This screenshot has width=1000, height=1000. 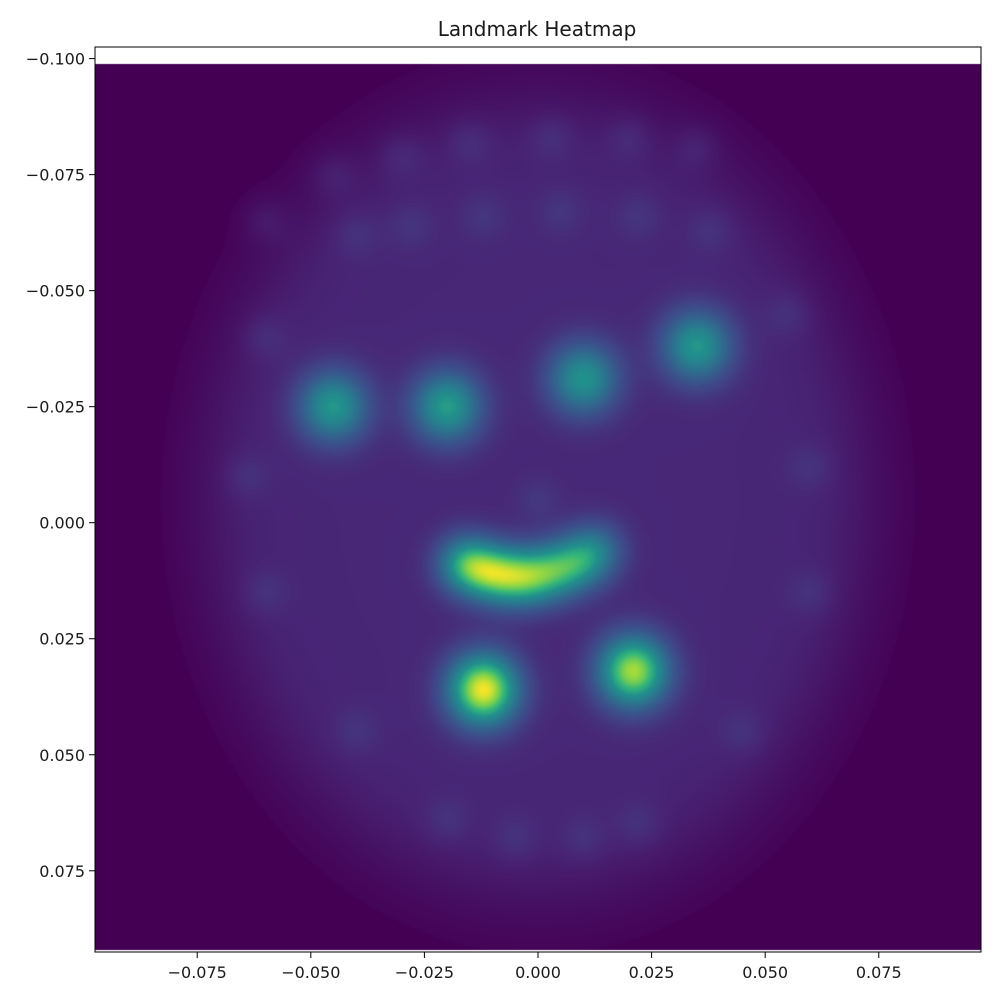 What do you see at coordinates (62, 755) in the screenshot?
I see `y-tick-label: 0.050` at bounding box center [62, 755].